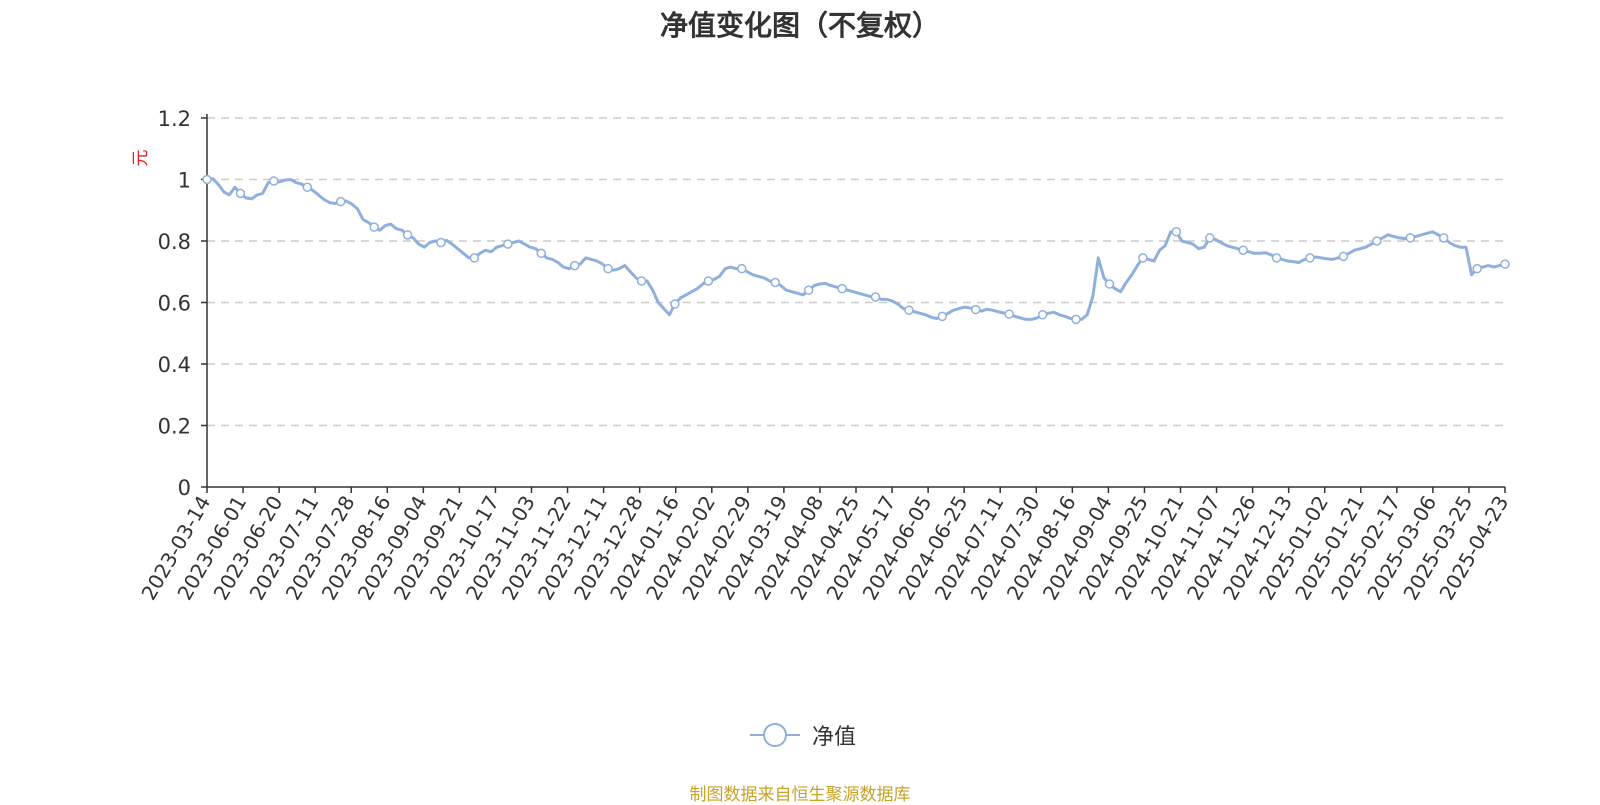 This screenshot has width=1600, height=805. I want to click on y-tick-label: 0.6, so click(174, 304).